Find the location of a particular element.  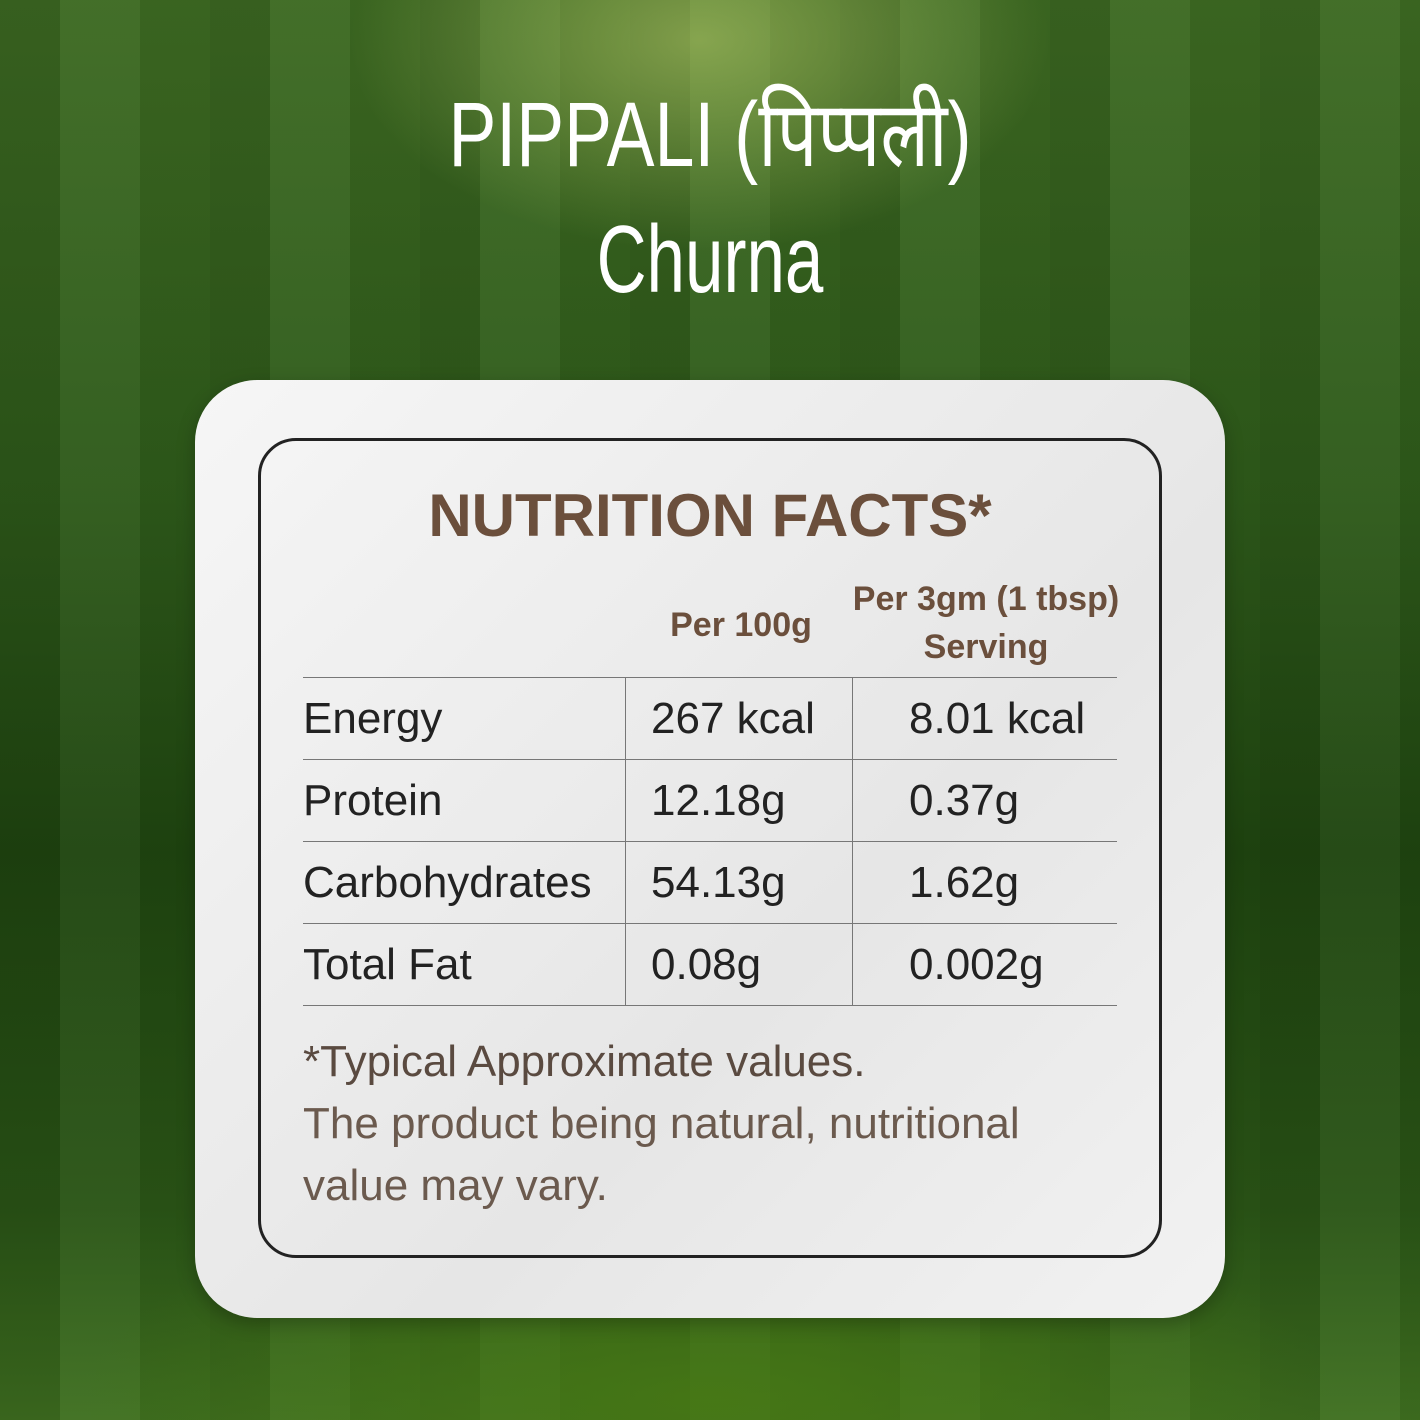

table-row: Total Fat 0.08g 0.002g is located at coordinates (710, 964).